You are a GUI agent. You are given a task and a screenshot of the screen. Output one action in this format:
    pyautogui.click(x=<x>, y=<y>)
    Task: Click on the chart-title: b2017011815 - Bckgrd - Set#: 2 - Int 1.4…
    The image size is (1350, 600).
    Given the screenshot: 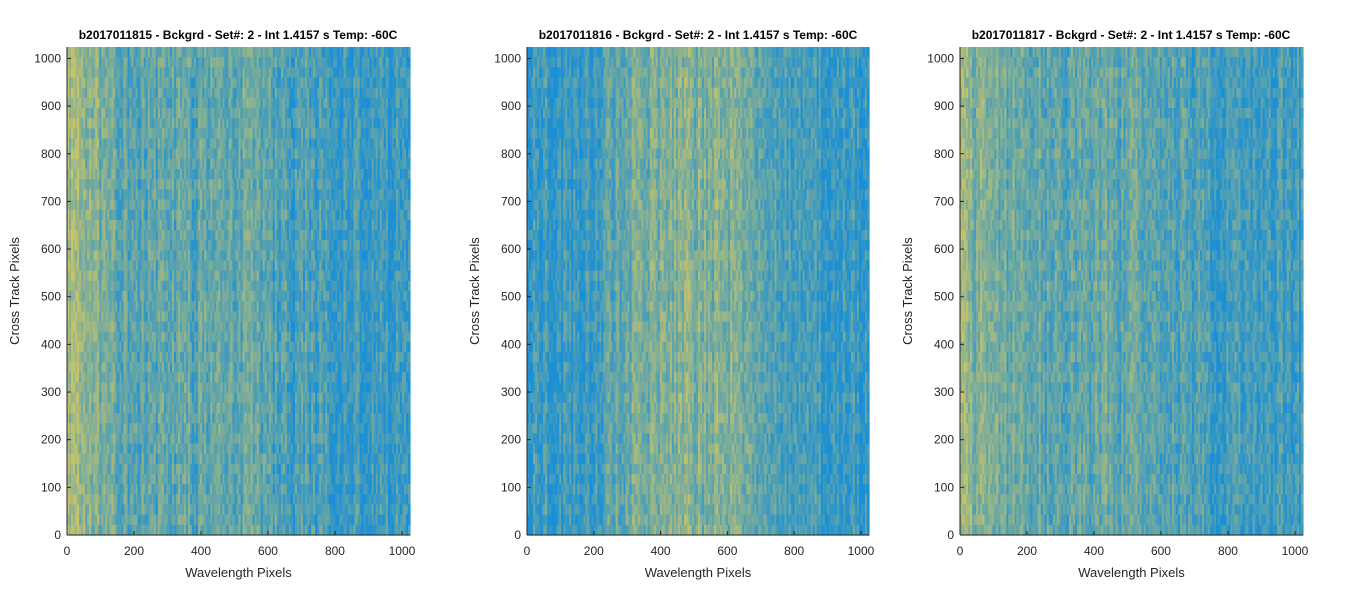 What is the action you would take?
    pyautogui.click(x=238, y=35)
    